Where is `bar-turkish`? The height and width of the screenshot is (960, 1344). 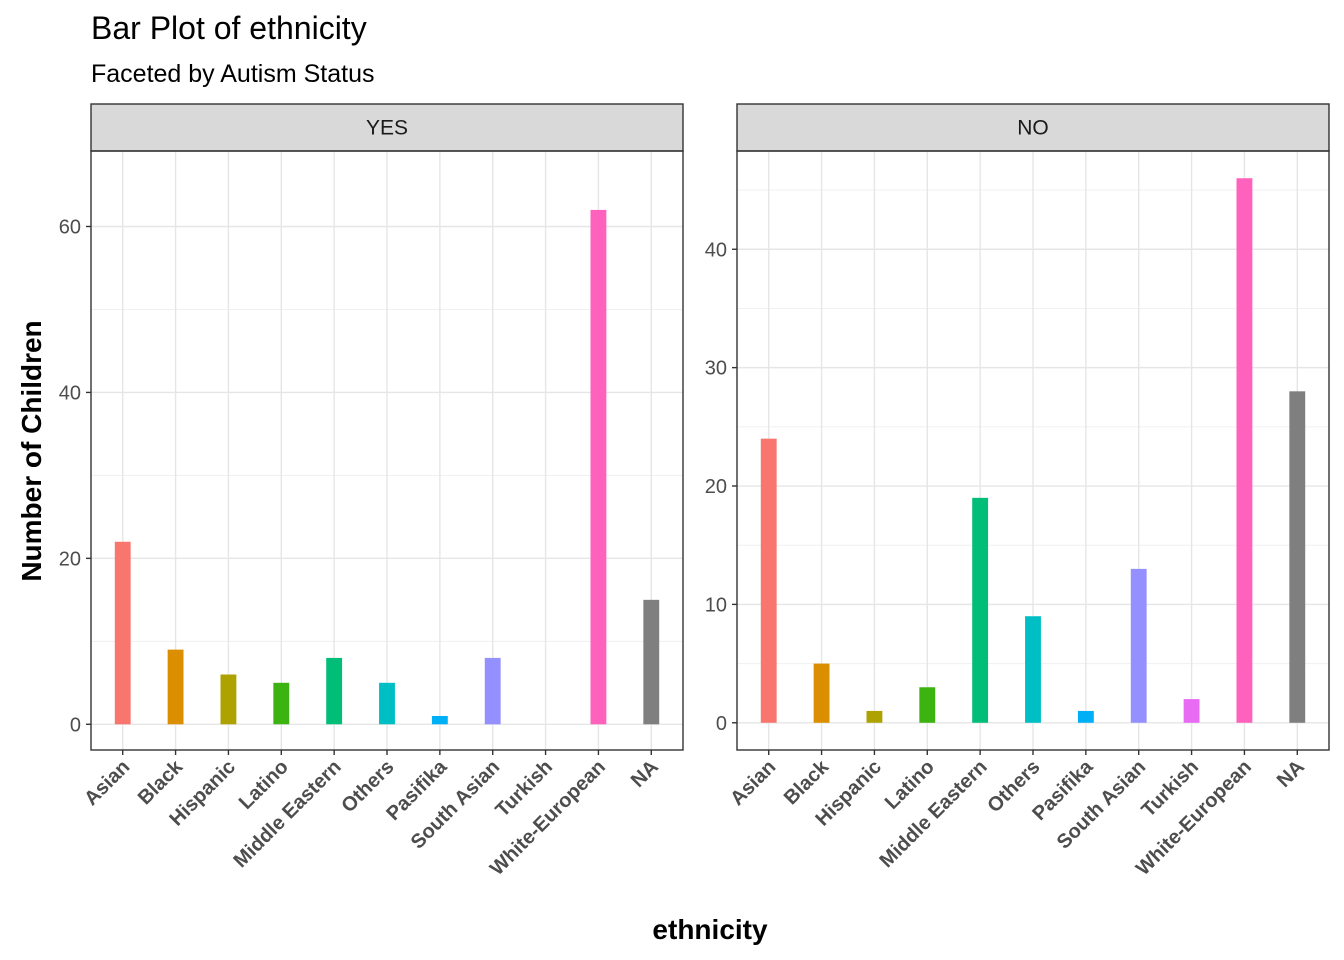
bar-turkish is located at coordinates (1191, 711).